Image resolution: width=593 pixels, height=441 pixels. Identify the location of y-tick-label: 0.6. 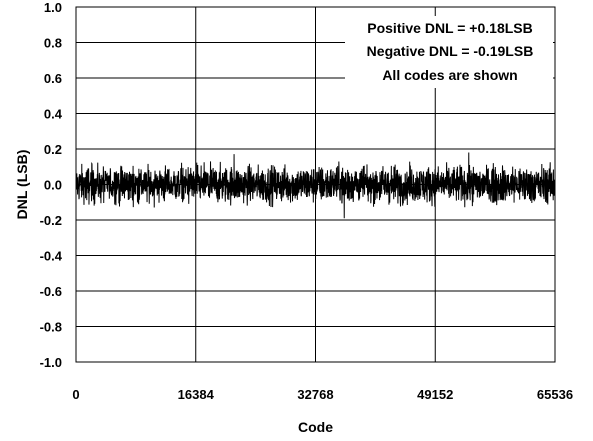
(53, 78).